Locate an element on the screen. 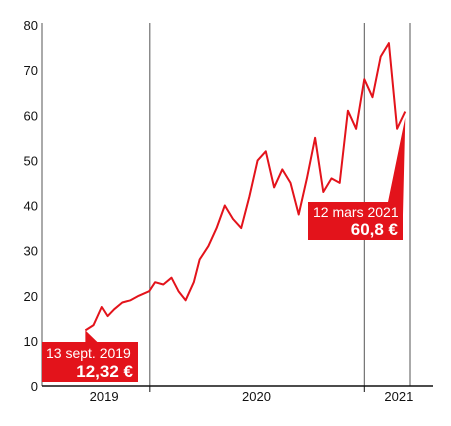  start-callout-pointer is located at coordinates (91, 336).